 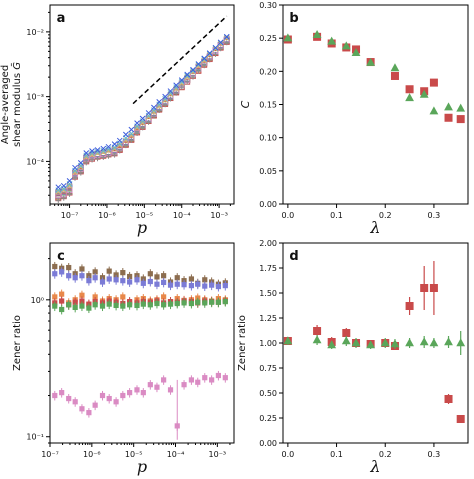 What do you see at coordinates (16, 66) in the screenshot?
I see `y-axis-symbol: Ḡ` at bounding box center [16, 66].